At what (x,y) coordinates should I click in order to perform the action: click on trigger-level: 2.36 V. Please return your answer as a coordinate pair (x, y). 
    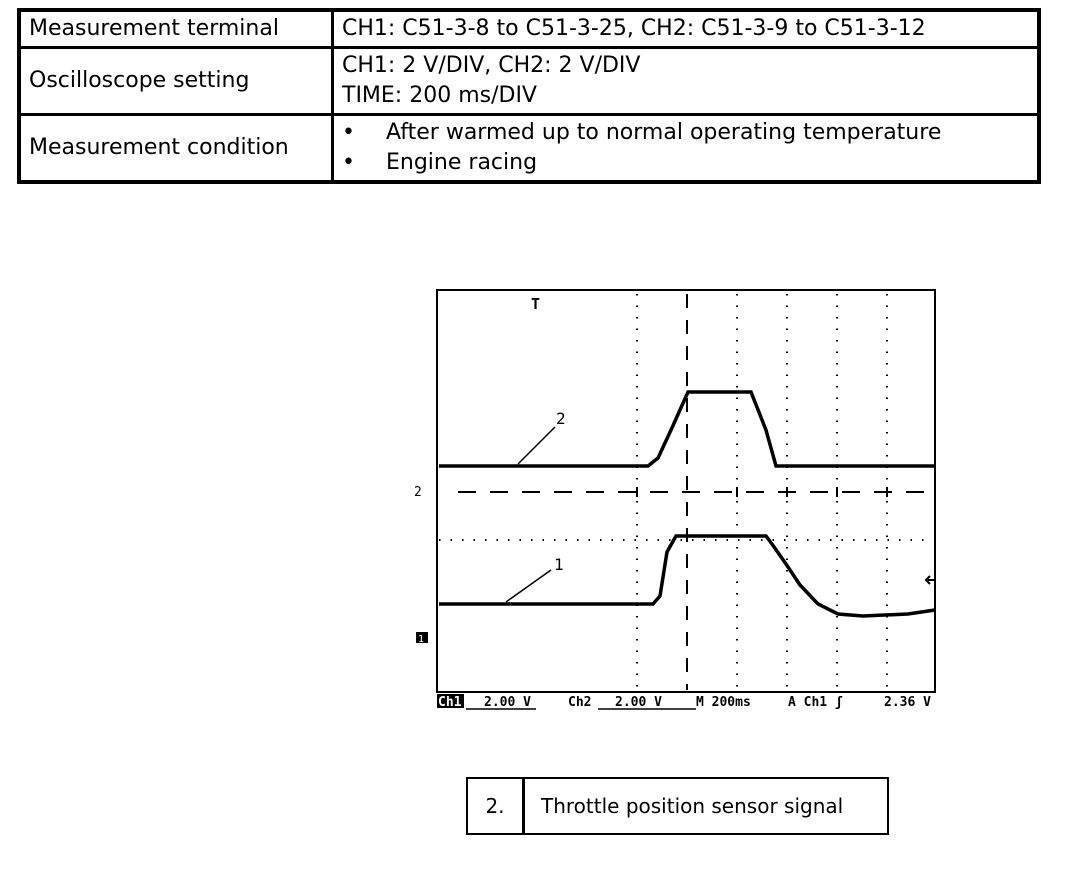
    Looking at the image, I should click on (907, 702).